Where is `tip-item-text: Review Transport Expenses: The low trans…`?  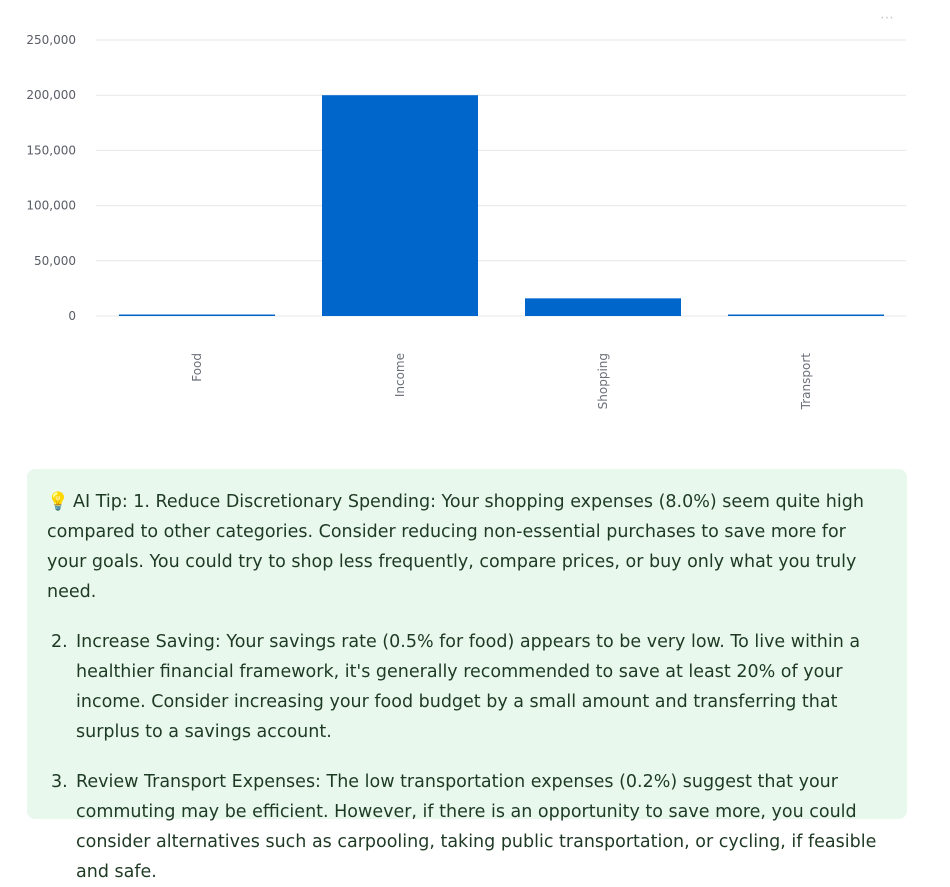
tip-item-text: Review Transport Expenses: The low trans… is located at coordinates (476, 827).